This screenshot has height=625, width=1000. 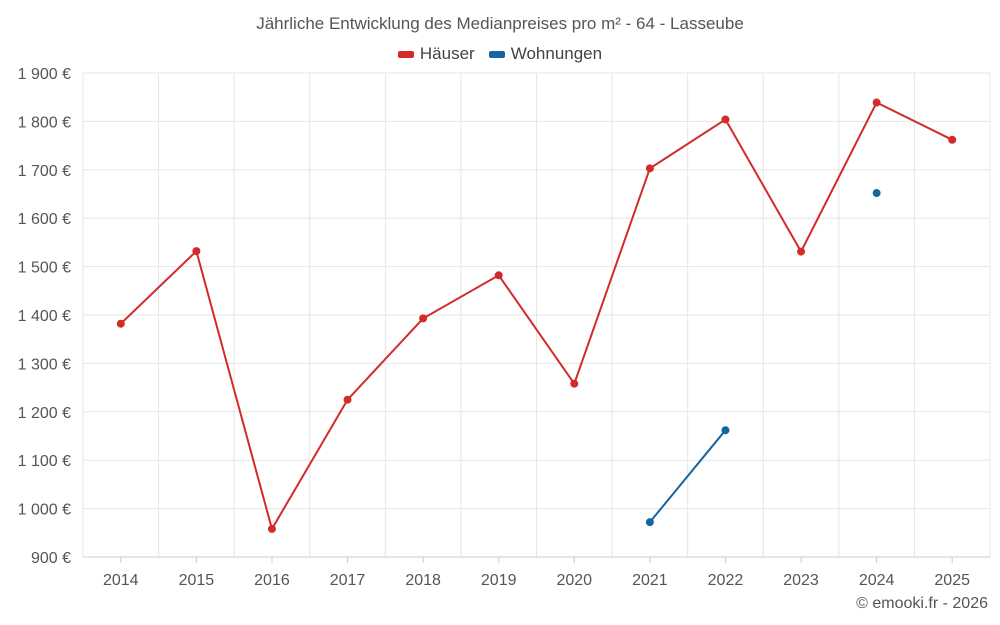 I want to click on y-tick-label: 1 000 €, so click(x=44, y=510).